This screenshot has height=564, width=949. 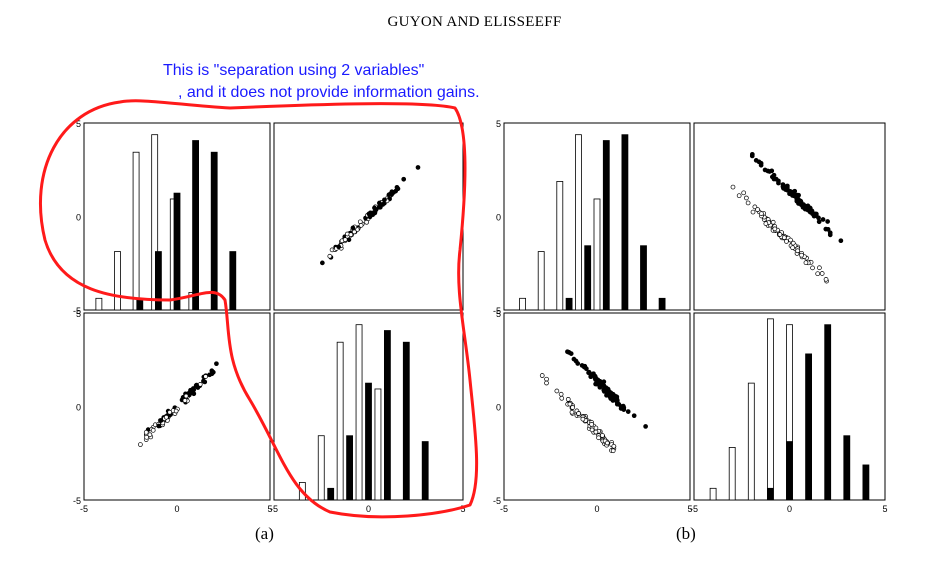 What do you see at coordinates (596, 509) in the screenshot?
I see `x-tick-label-b: 0` at bounding box center [596, 509].